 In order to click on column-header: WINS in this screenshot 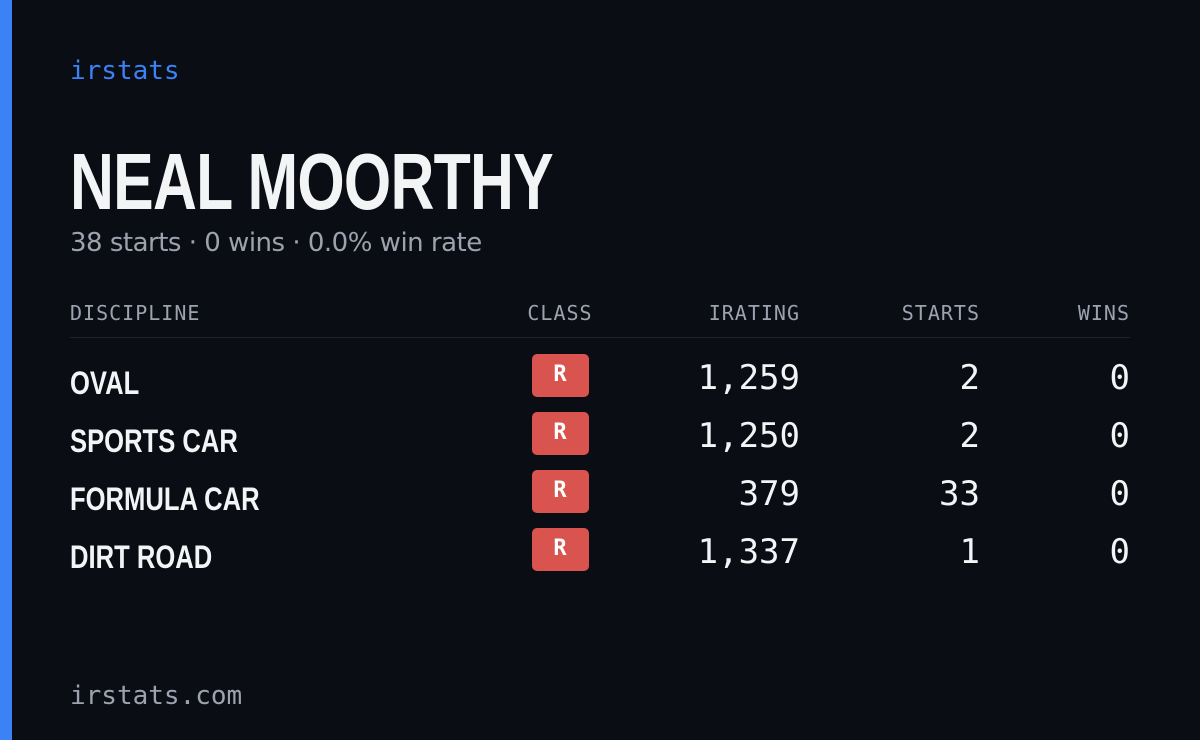, I will do `click(1103, 313)`.